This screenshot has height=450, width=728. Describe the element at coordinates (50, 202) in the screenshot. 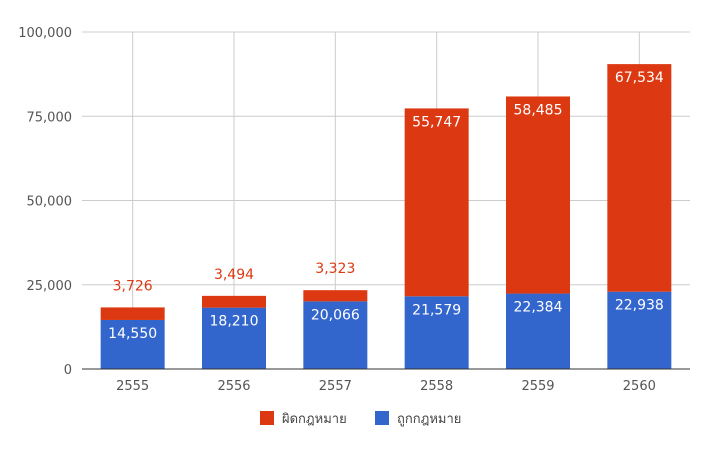

I see `y-tick-label: 50,000` at that location.